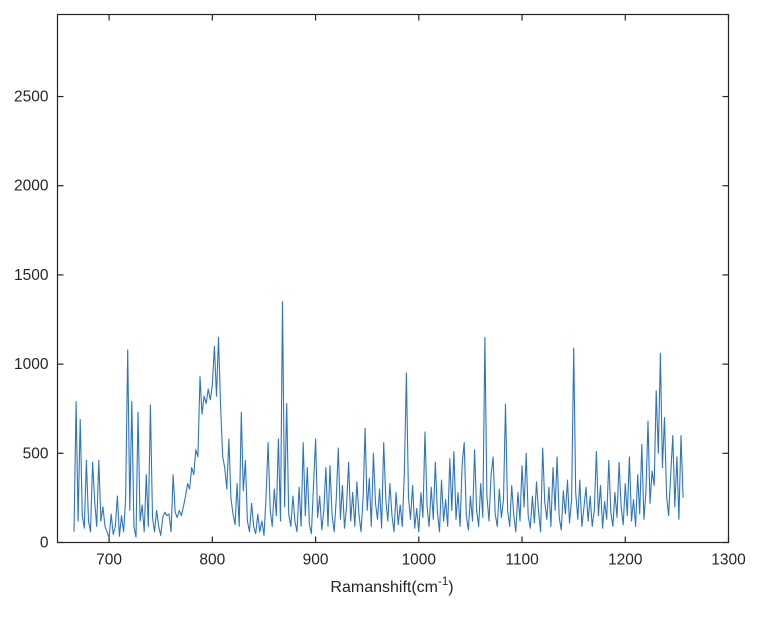 This screenshot has width=768, height=618. I want to click on x-axis-label-close: ), so click(450, 587).